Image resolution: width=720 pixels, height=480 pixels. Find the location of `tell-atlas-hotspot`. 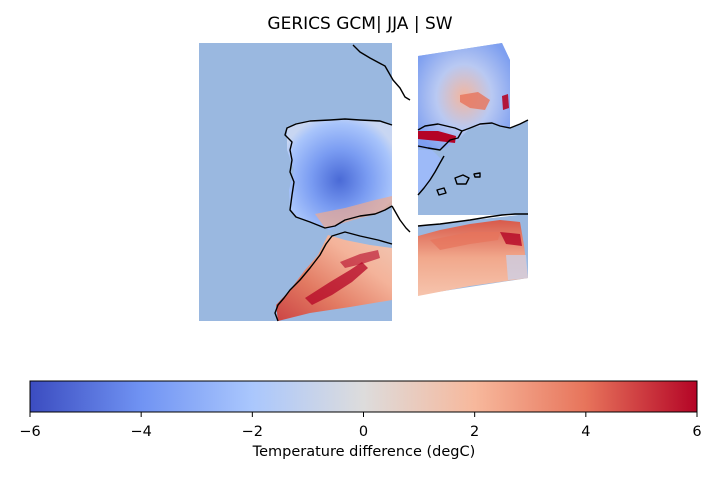

tell-atlas-hotspot is located at coordinates (511, 239).